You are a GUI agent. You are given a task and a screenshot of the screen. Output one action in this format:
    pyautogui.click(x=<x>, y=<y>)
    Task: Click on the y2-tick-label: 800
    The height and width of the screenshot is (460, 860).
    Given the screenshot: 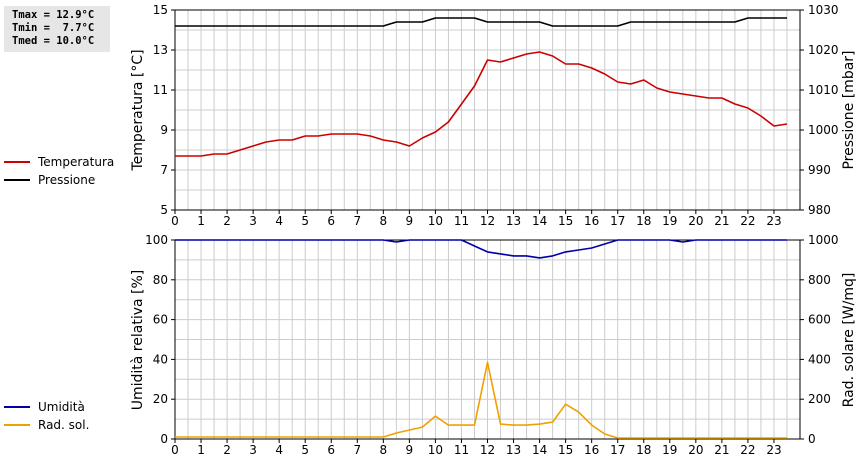 What is the action you would take?
    pyautogui.click(x=819, y=280)
    